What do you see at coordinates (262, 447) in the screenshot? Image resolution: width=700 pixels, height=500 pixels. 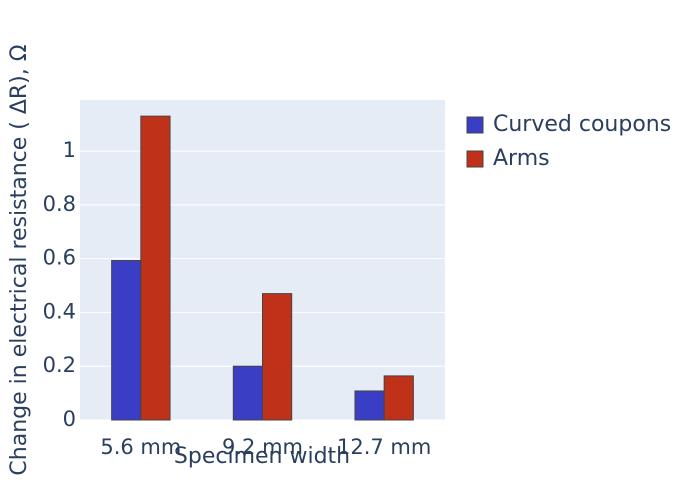 I see `x-tick-label: 9.2 mm` at bounding box center [262, 447].